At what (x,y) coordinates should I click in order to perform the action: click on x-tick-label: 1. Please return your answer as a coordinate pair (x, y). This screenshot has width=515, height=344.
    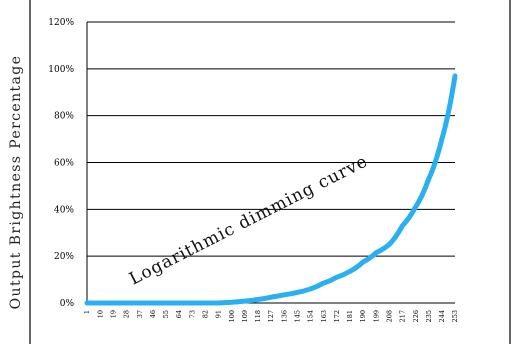
    Looking at the image, I should click on (87, 312).